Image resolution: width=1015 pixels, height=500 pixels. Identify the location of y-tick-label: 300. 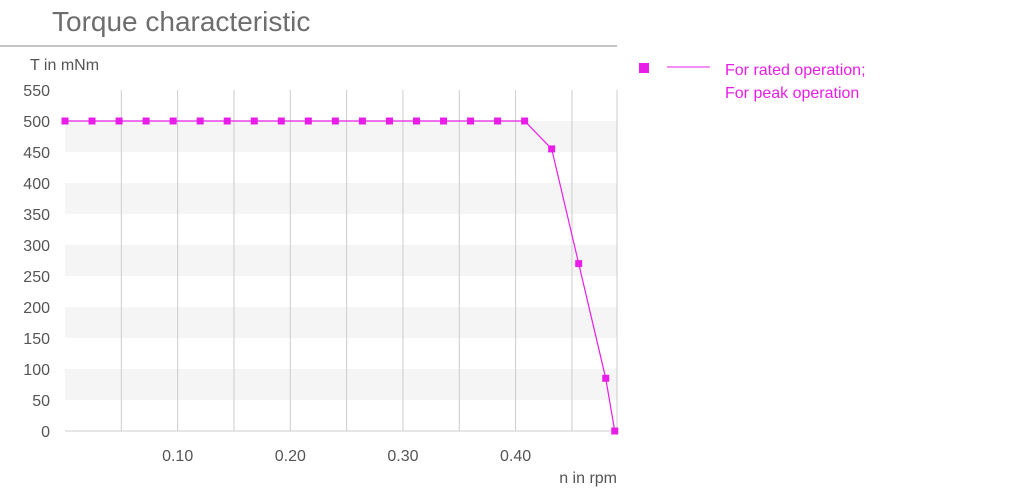
(36, 246).